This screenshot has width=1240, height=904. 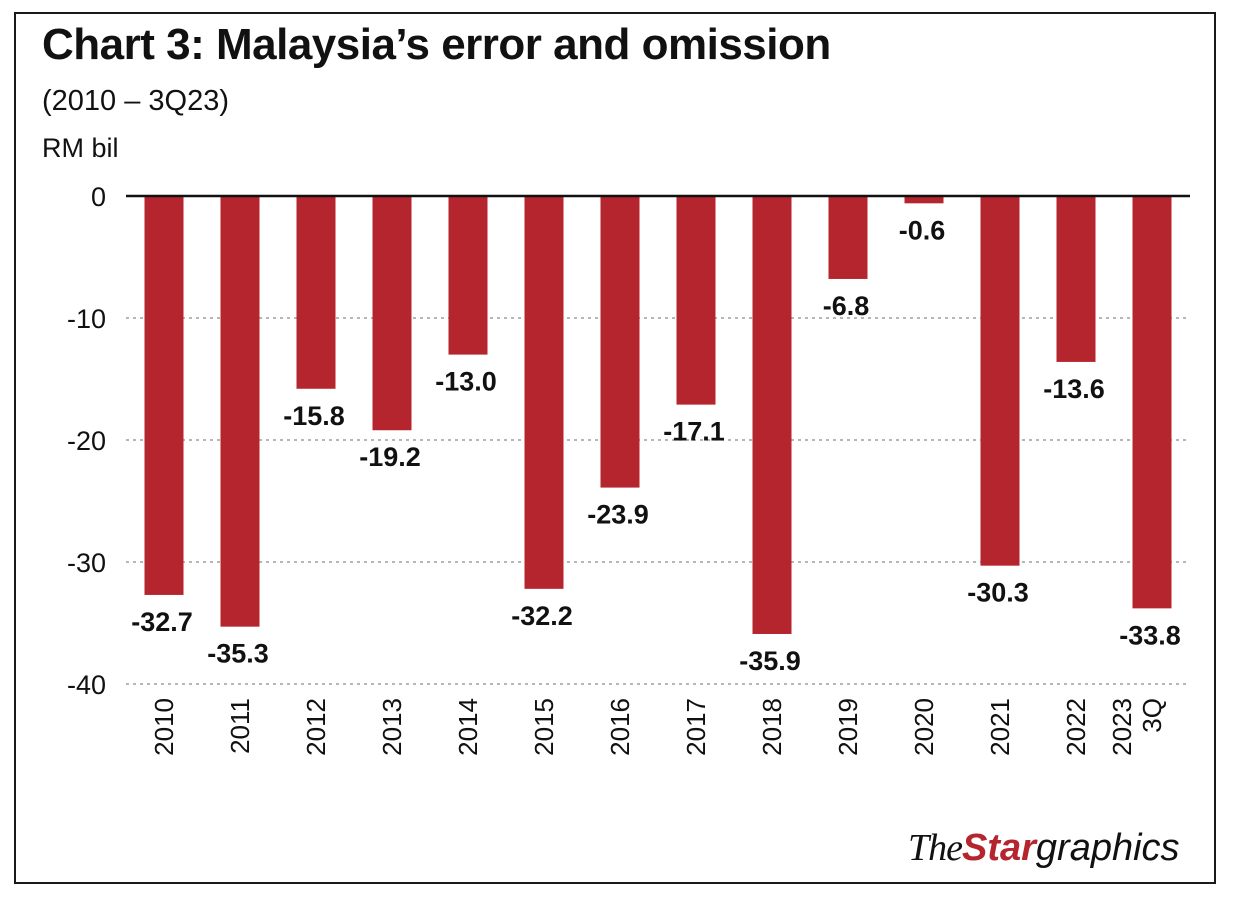 What do you see at coordinates (542, 616) in the screenshot?
I see `data-label: -32.2` at bounding box center [542, 616].